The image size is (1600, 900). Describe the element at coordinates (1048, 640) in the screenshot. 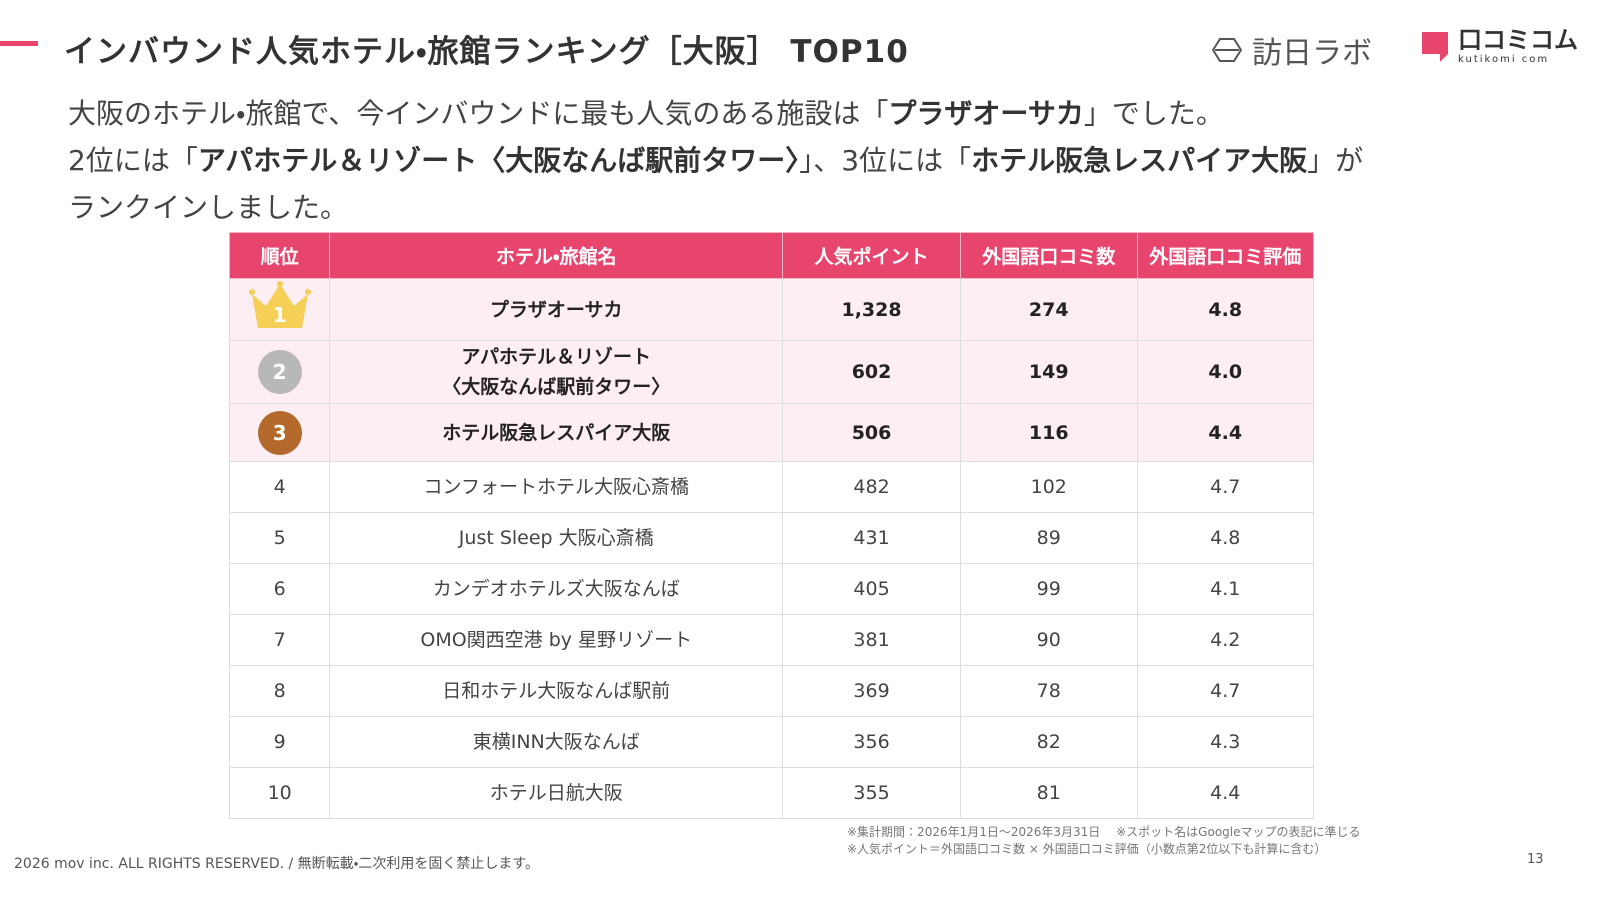

I see `value-cell: 90` at that location.